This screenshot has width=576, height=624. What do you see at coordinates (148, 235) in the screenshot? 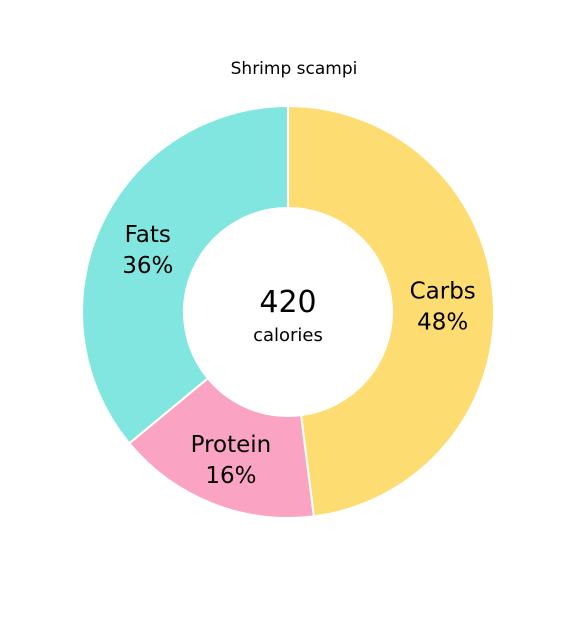
I see `slice-label-fats: Fats` at bounding box center [148, 235].